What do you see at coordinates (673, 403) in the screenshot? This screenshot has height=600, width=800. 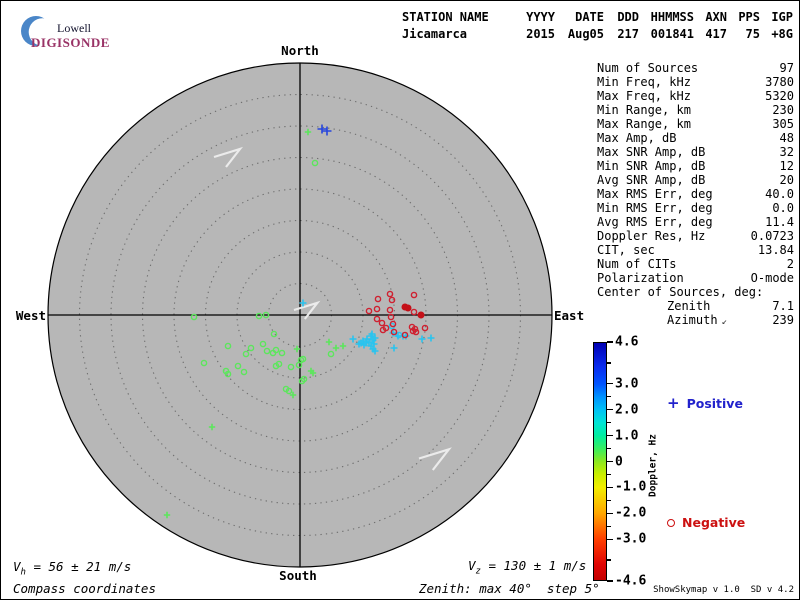 I see `plus-marker-icon: +` at bounding box center [673, 403].